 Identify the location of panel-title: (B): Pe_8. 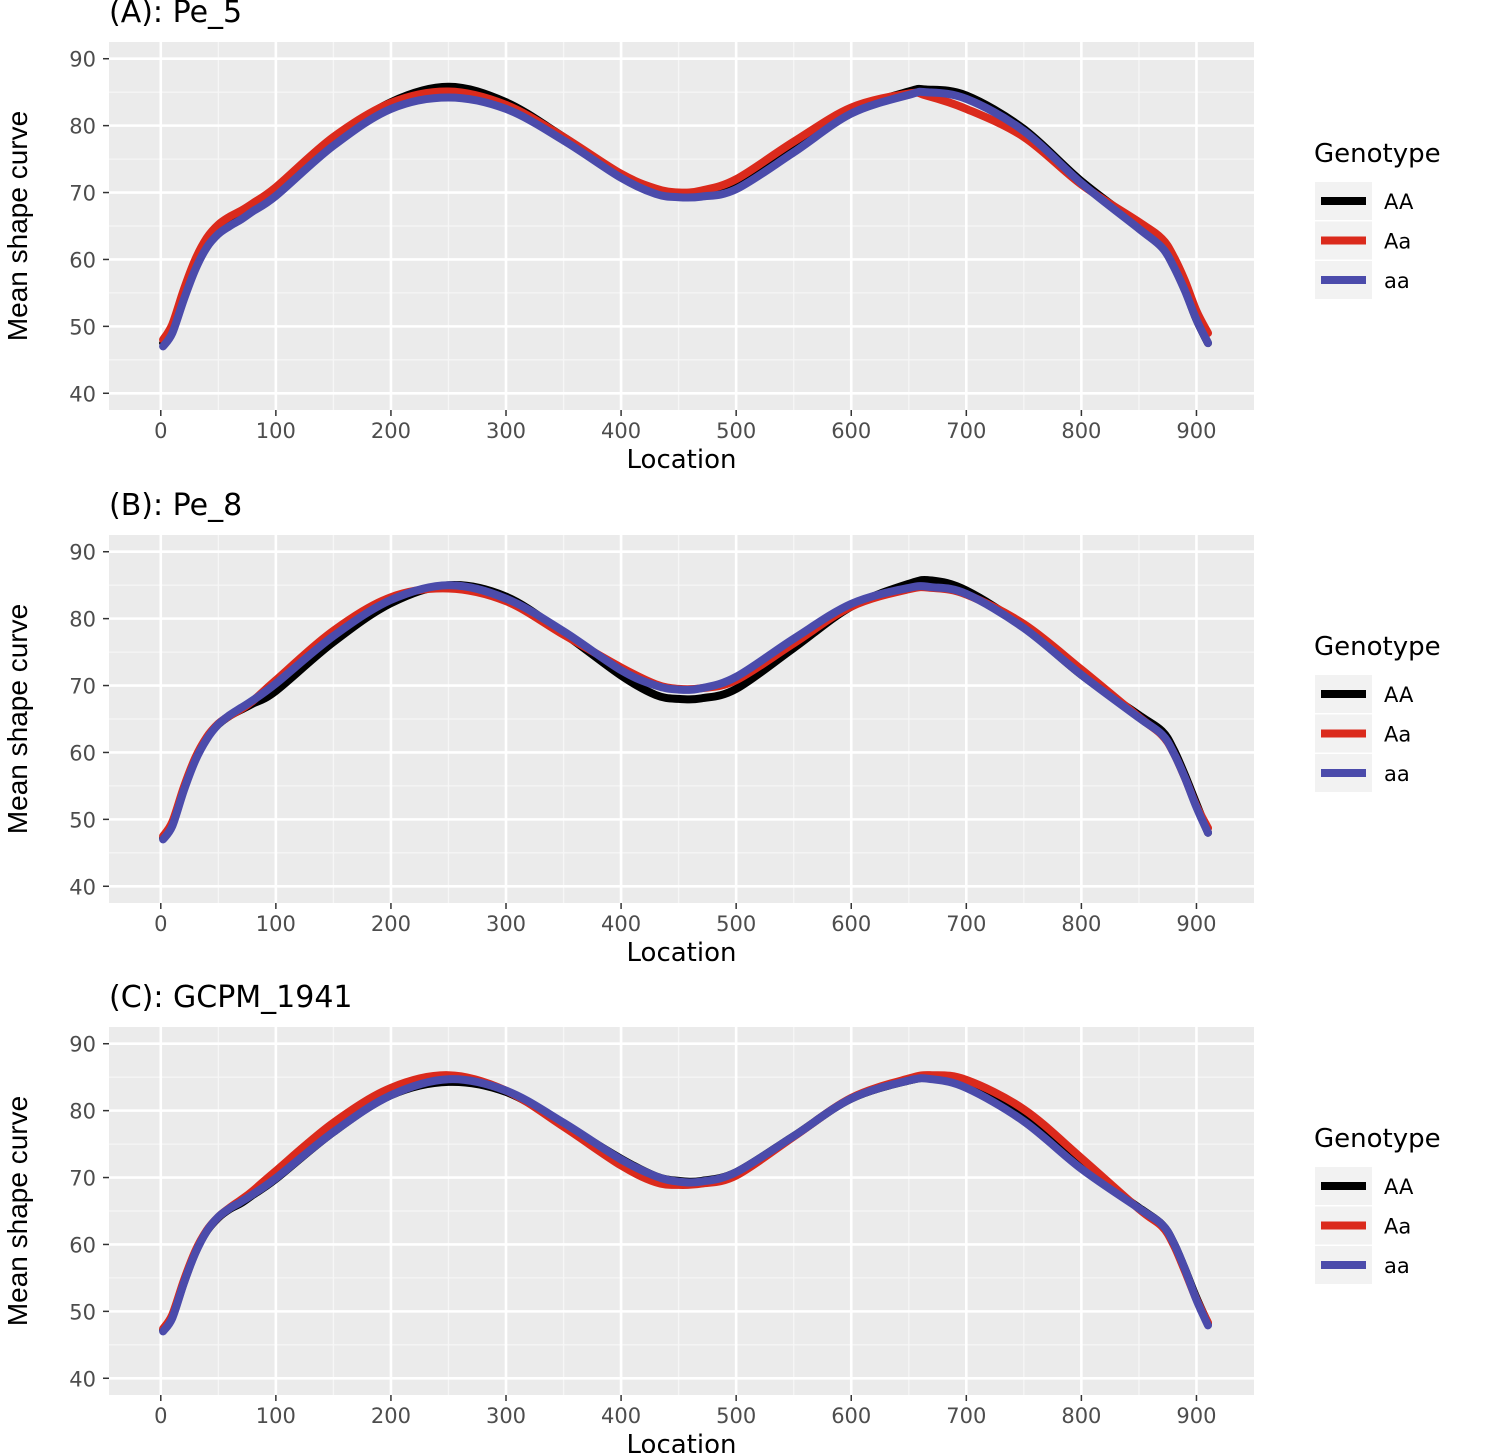
(175, 505).